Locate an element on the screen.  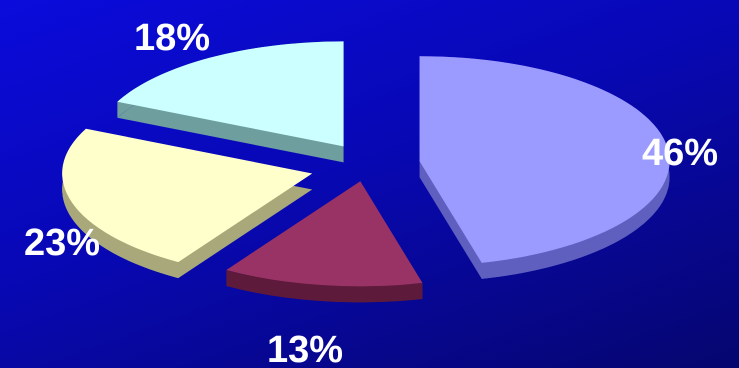
slice-data-label: 46% is located at coordinates (680, 153).